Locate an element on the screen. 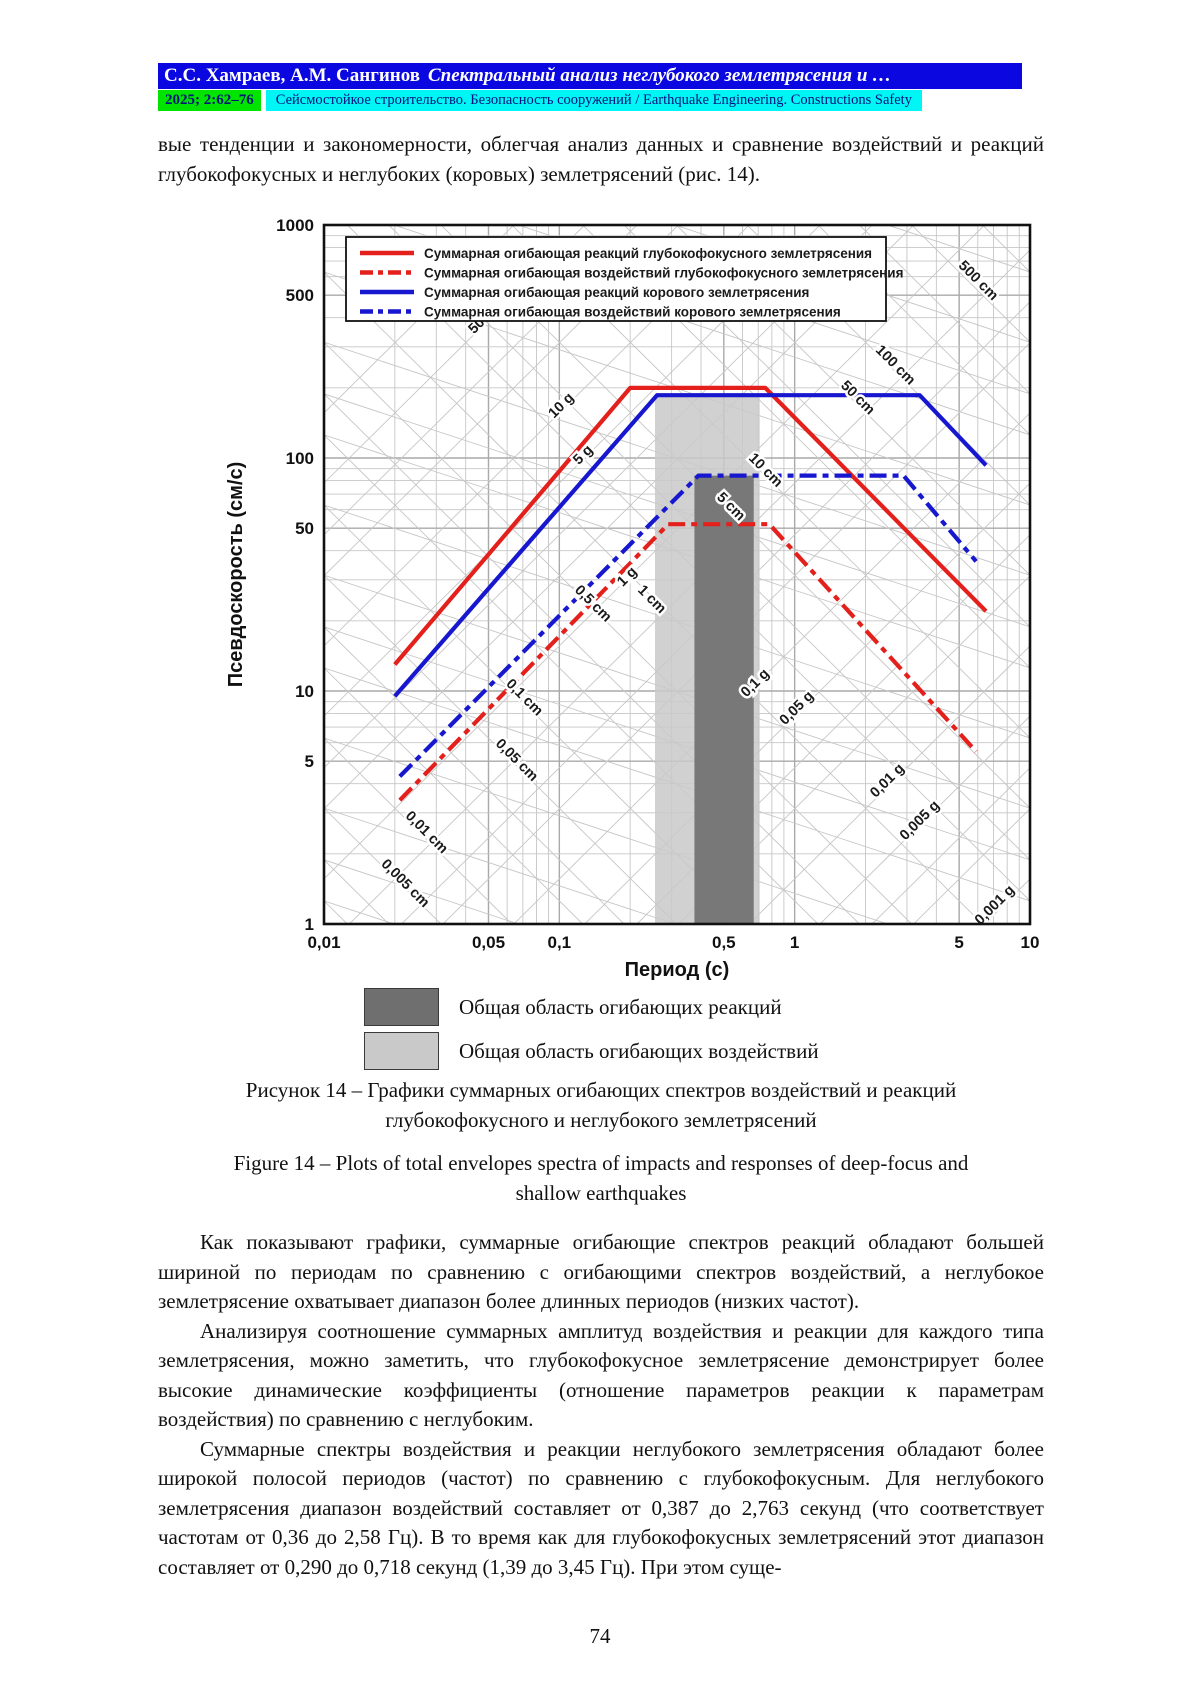  y-tick-label: 1000 is located at coordinates (295, 225).